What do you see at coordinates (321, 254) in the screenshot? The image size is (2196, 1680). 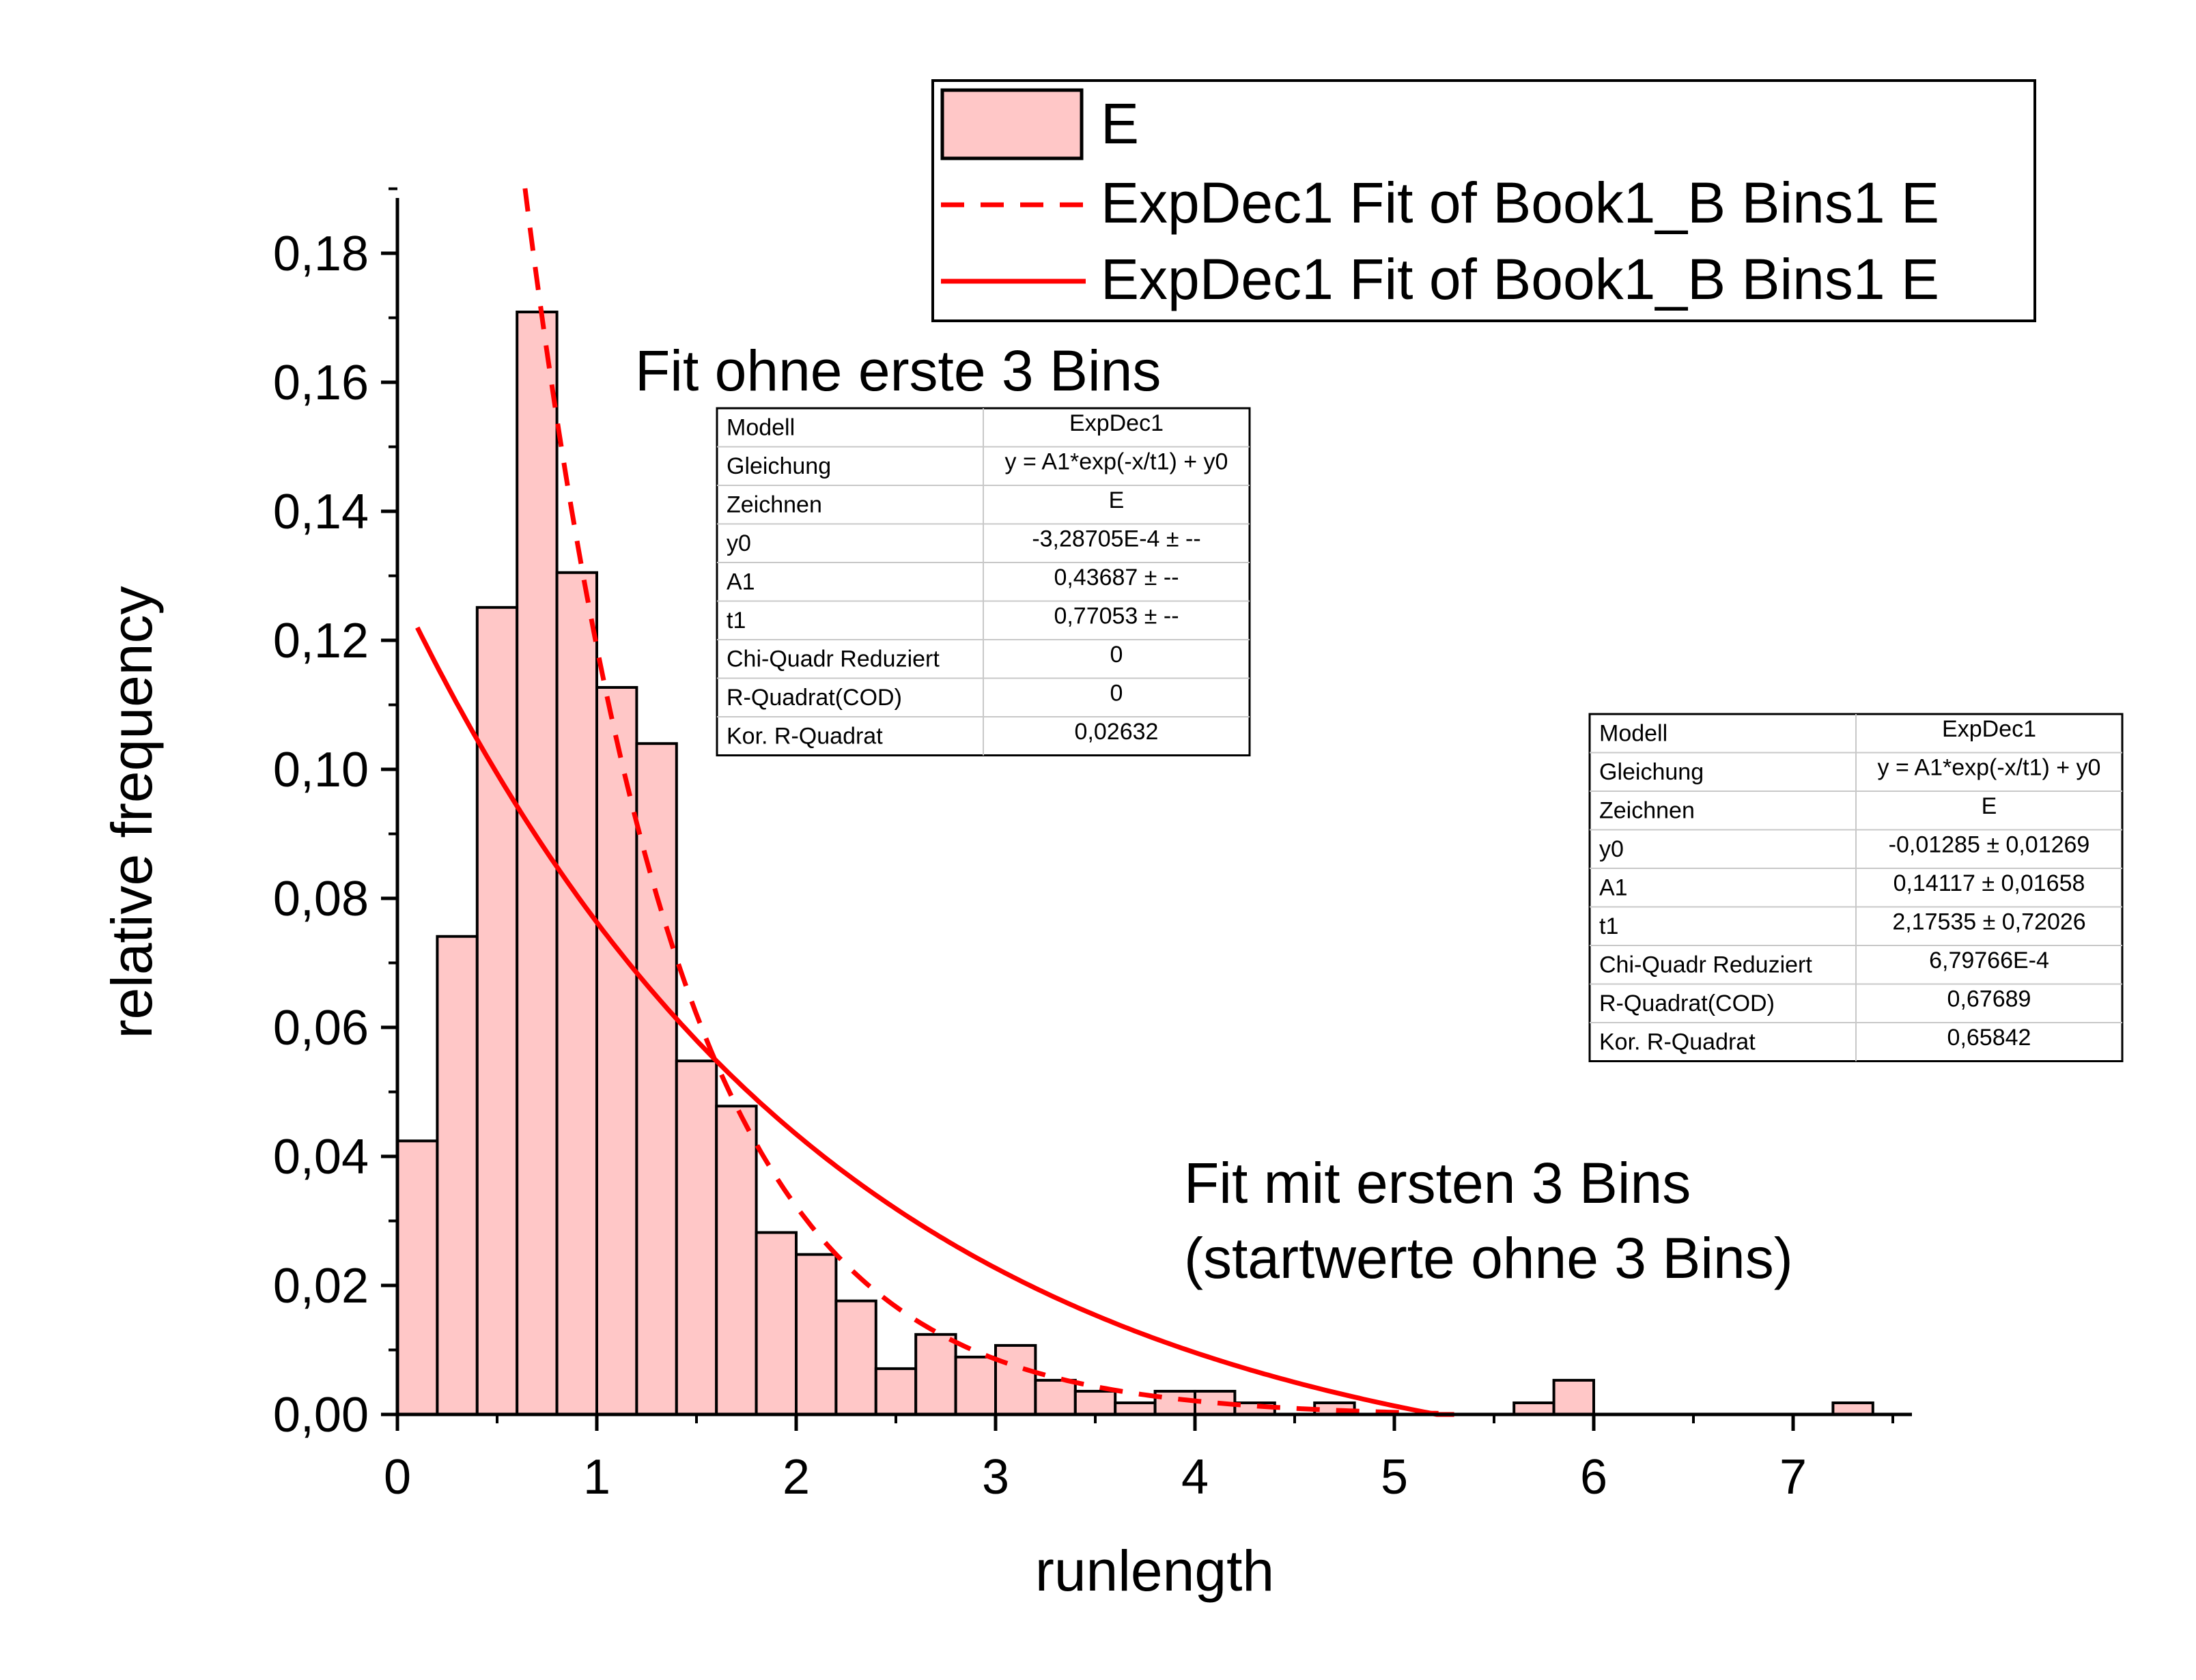 I see `y-tick-label: 0,18` at bounding box center [321, 254].